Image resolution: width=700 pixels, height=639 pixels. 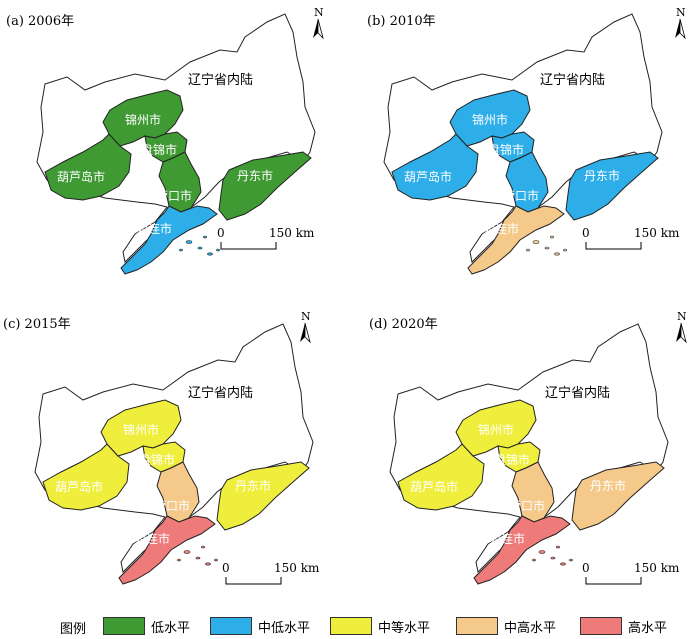 I want to click on legend-swatch-mid-low, so click(x=231, y=626).